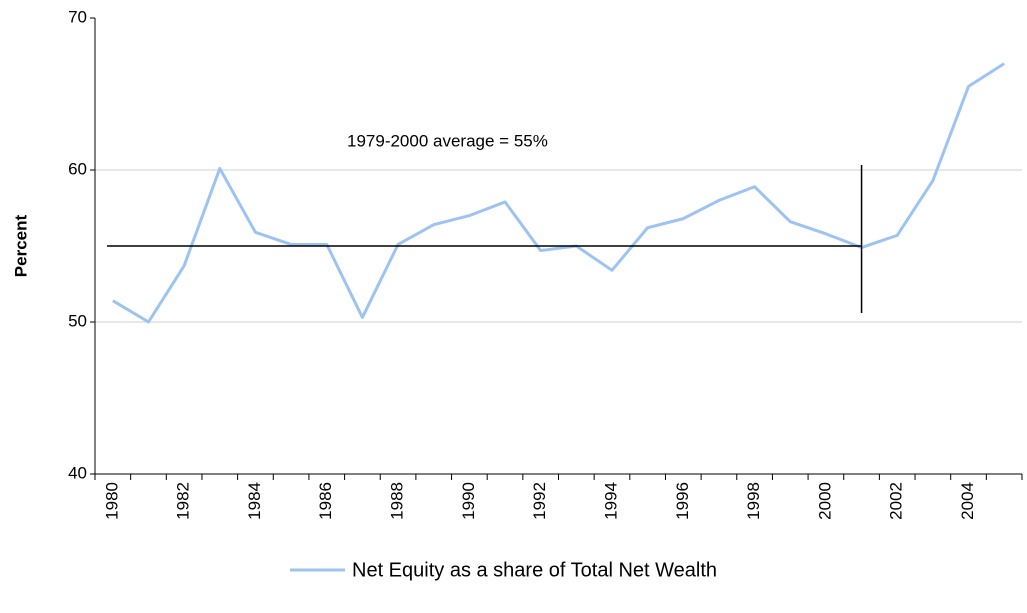  Describe the element at coordinates (539, 501) in the screenshot. I see `x-tick-label: 1992` at that location.